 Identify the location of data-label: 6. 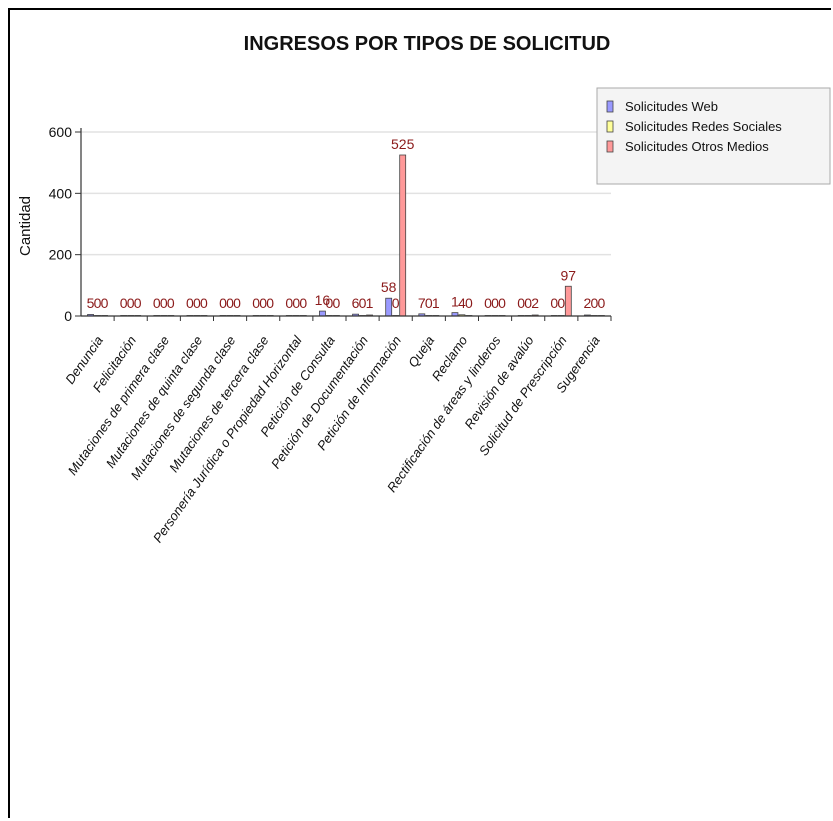
(356, 303).